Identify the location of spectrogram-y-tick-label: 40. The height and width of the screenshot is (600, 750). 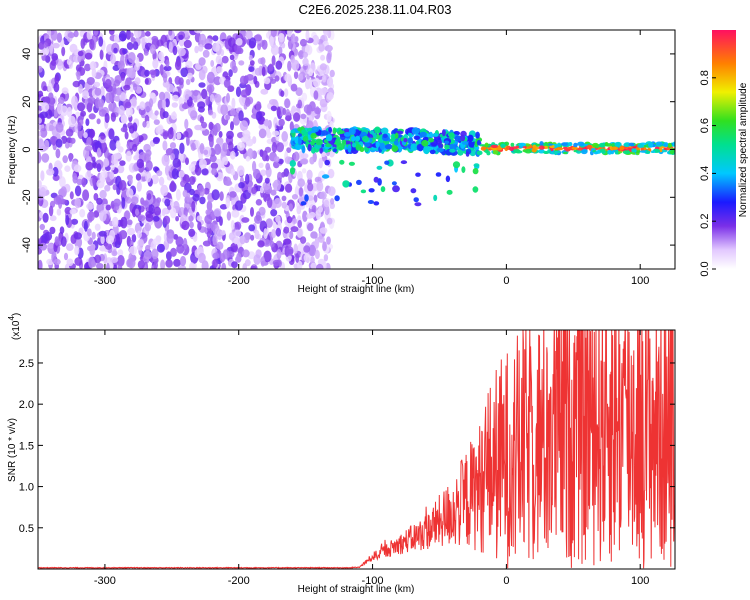
(27, 54).